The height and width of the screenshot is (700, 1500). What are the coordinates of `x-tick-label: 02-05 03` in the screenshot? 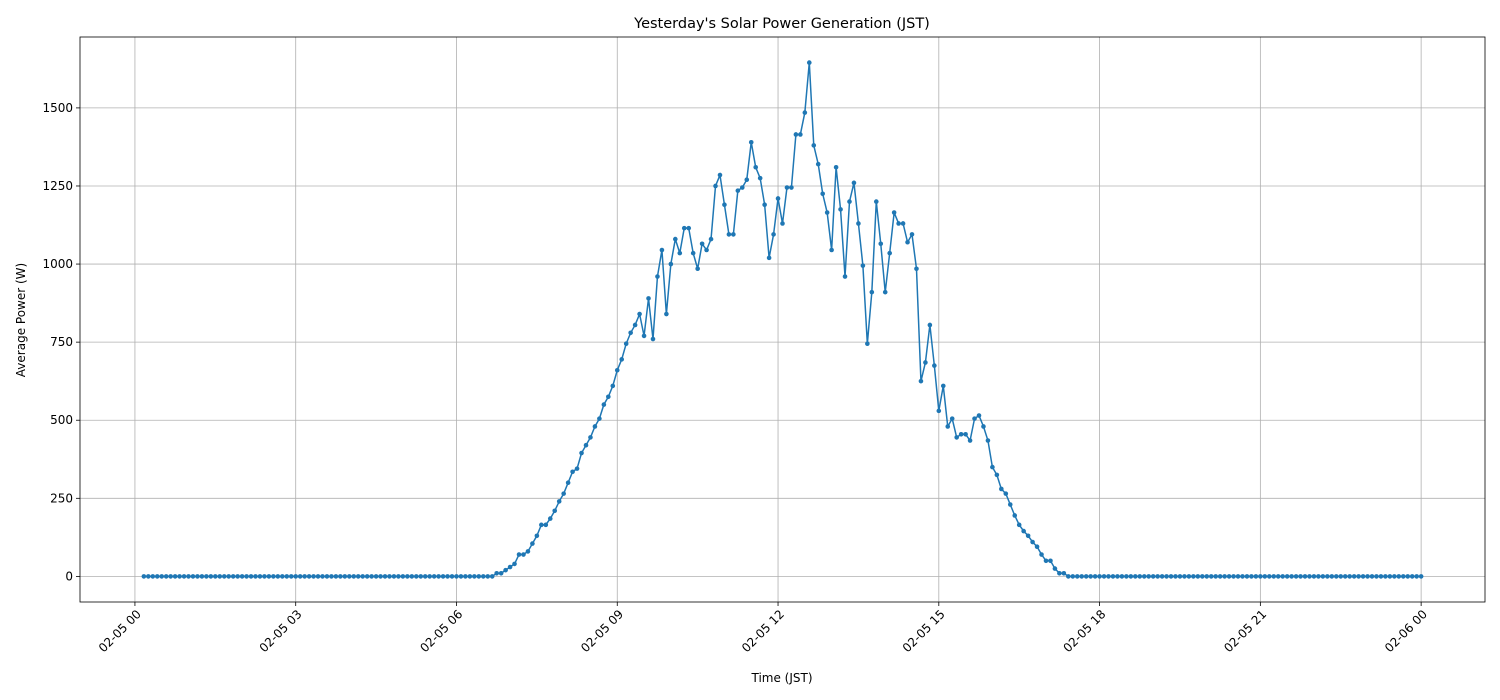 It's located at (281, 631).